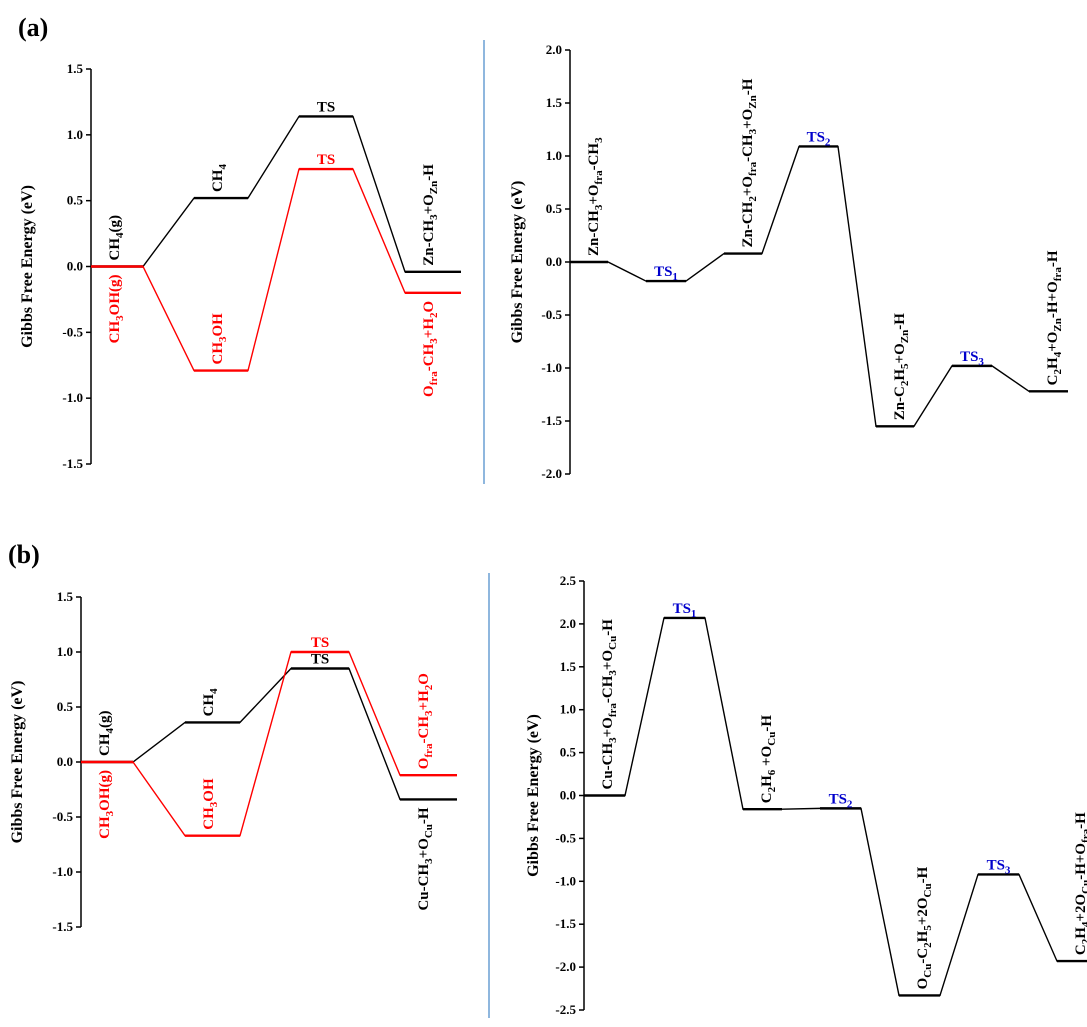 Image resolution: width=1087 pixels, height=1027 pixels. Describe the element at coordinates (430, 215) in the screenshot. I see `level-label: Zn-CH3+OZn-H` at that location.